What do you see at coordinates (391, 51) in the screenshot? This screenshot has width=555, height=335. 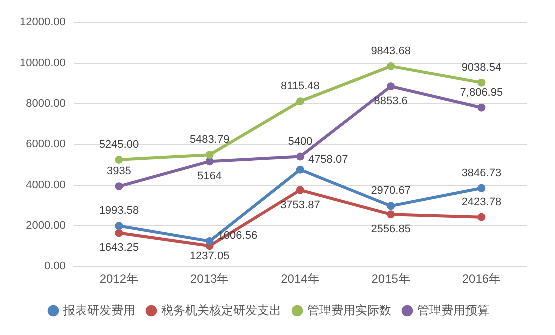 I see `data-label: 9843.68` at bounding box center [391, 51].